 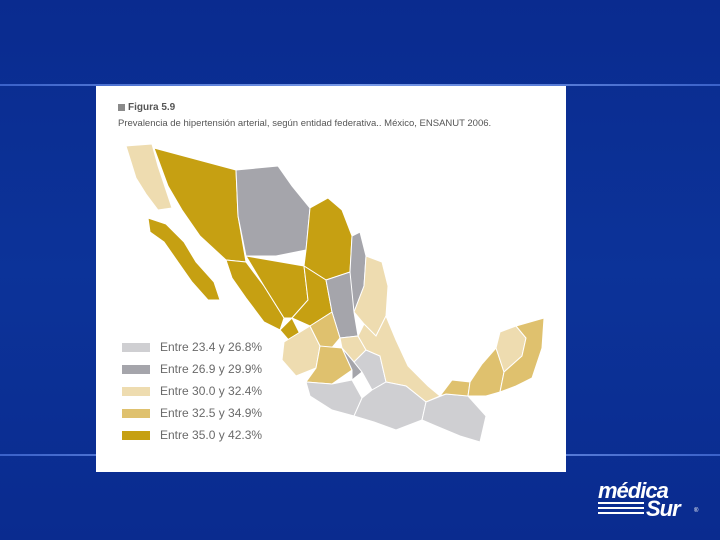 I want to click on region-coahuila, so click(x=328, y=239).